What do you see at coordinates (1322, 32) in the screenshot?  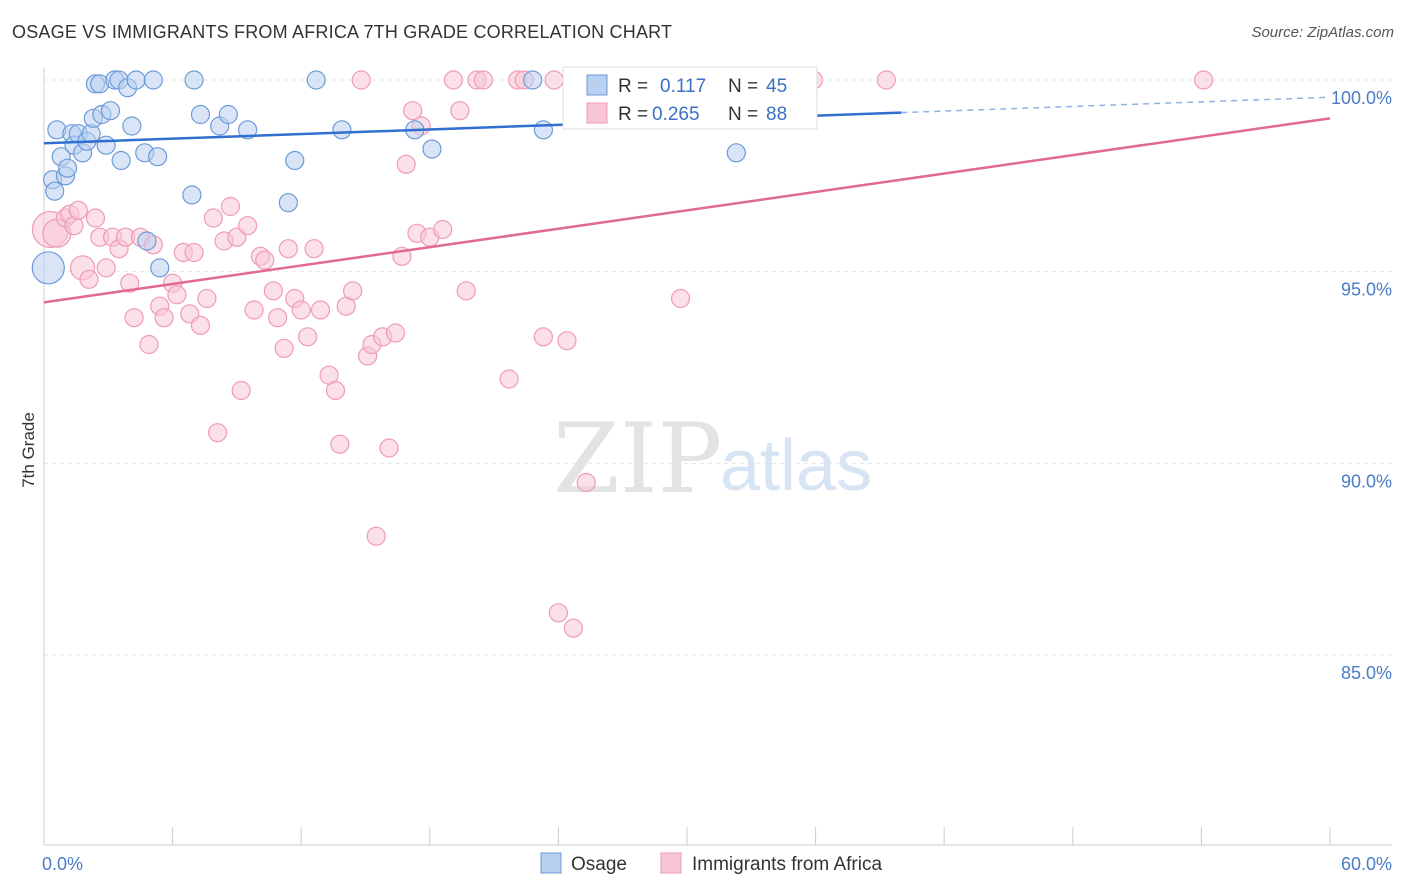 I see `source-label: Source: ZipAtlas.com` at bounding box center [1322, 32].